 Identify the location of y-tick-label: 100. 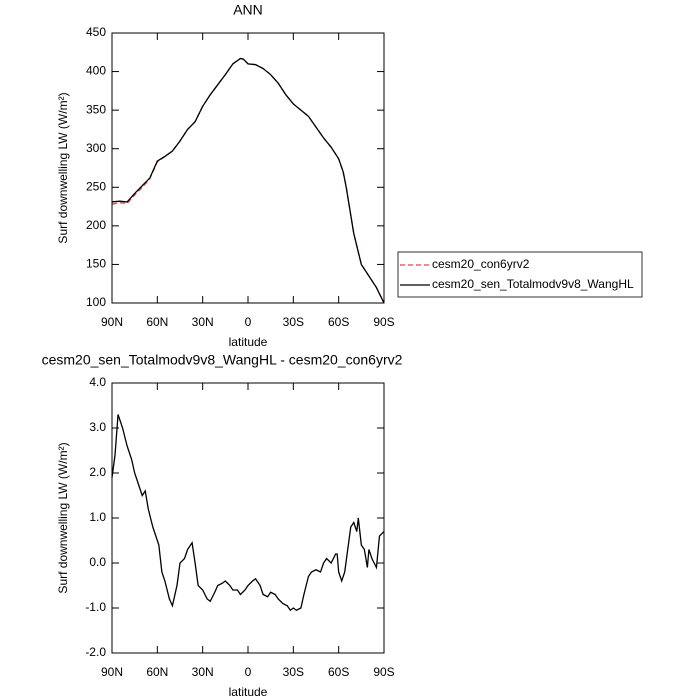
(96, 302).